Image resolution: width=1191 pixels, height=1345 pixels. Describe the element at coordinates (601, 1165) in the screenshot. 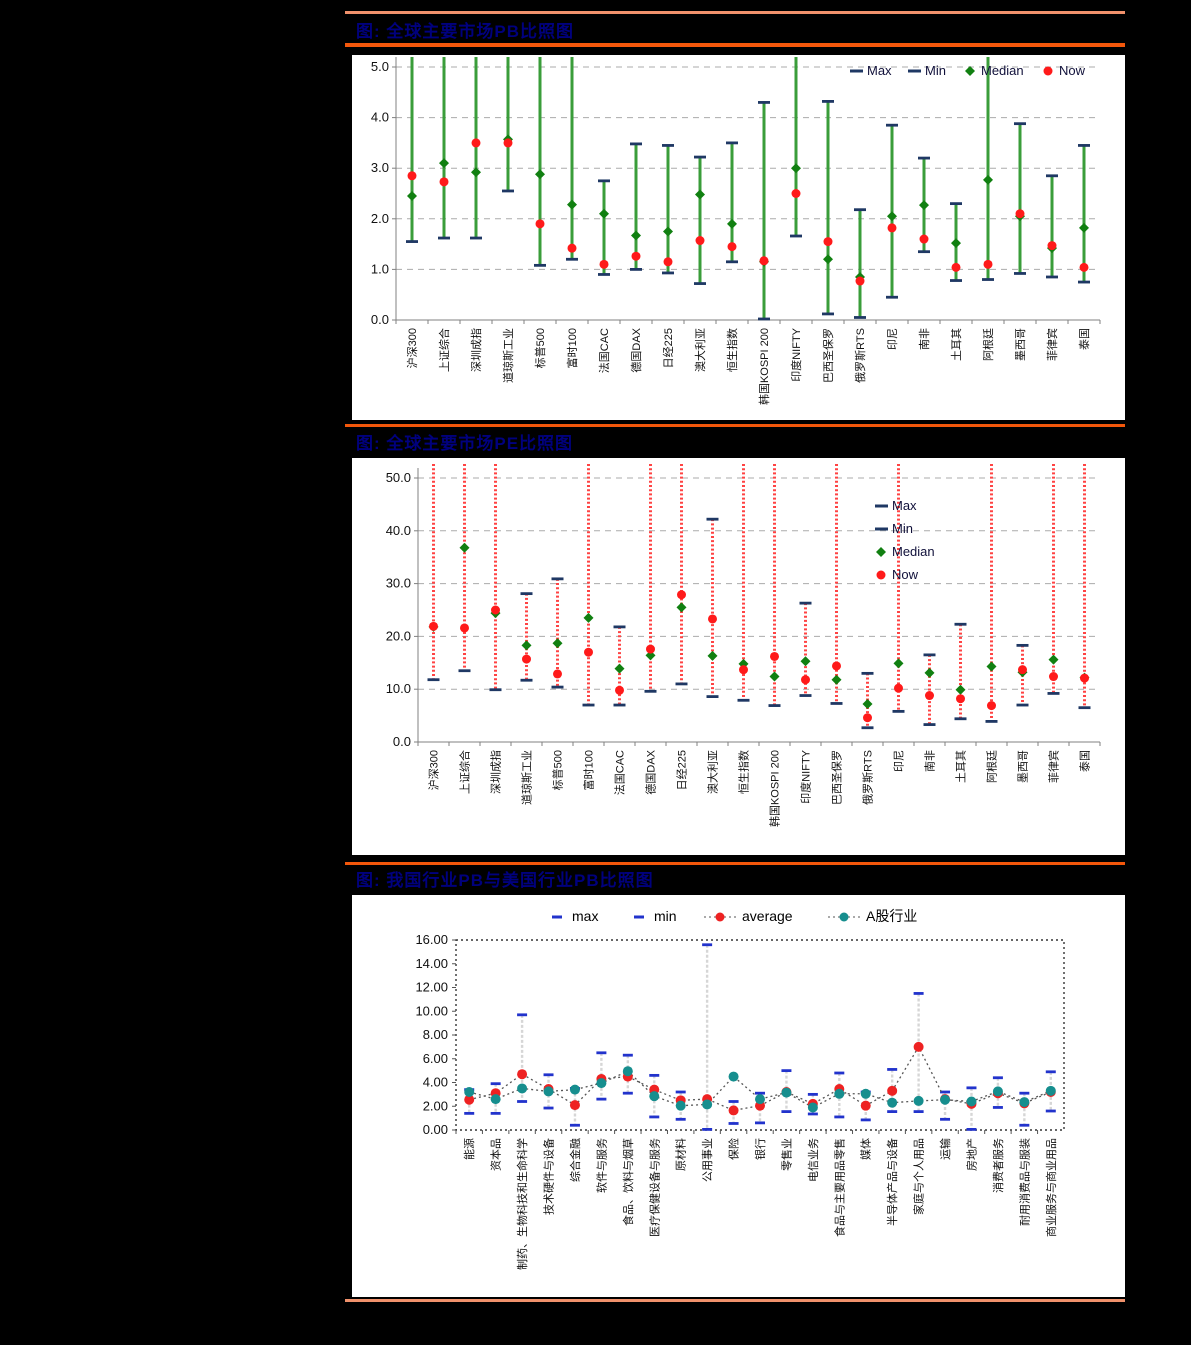

I see `svg-text: 软件与服务` at that location.